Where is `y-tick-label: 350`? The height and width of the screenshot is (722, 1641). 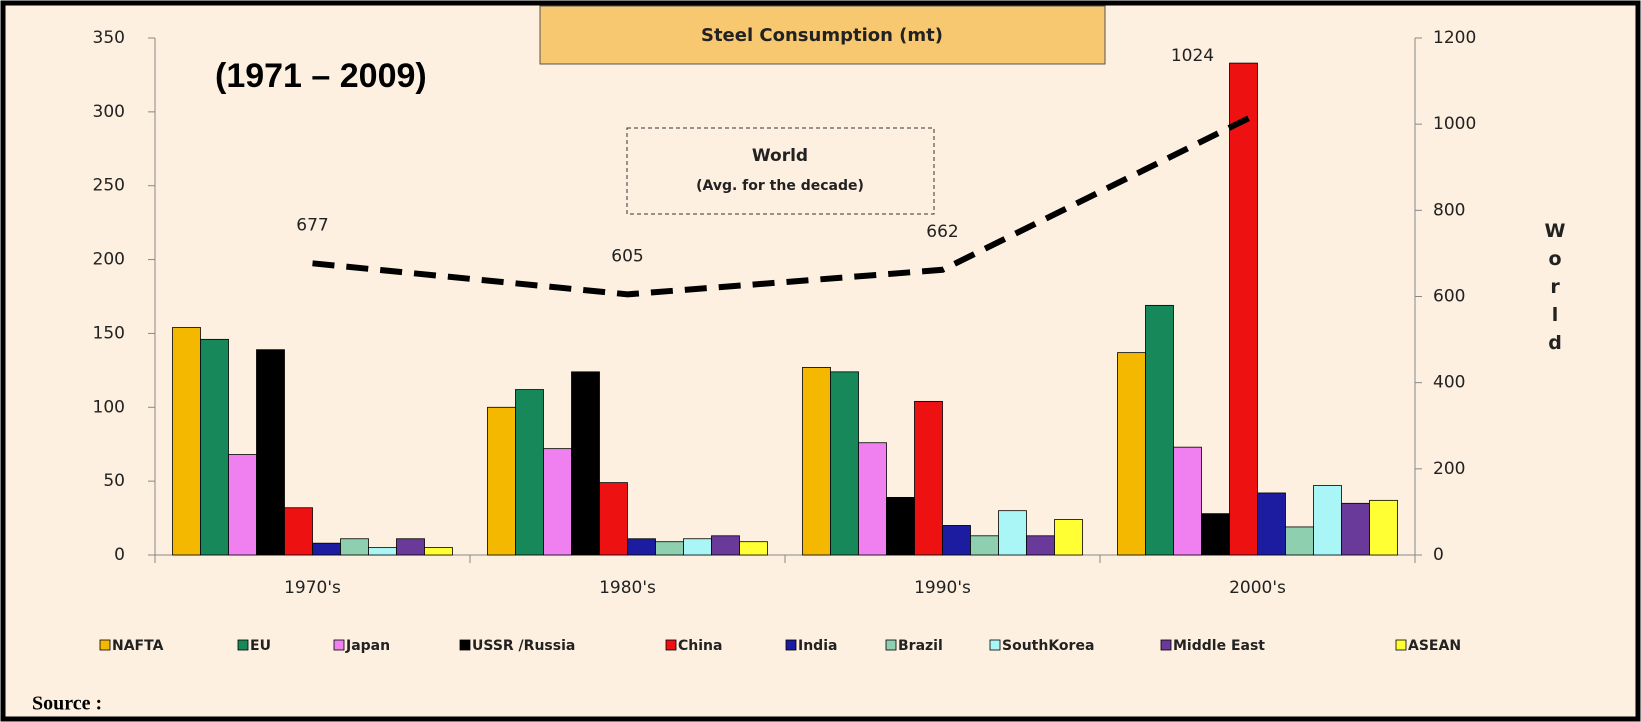
y-tick-label: 350 is located at coordinates (109, 38).